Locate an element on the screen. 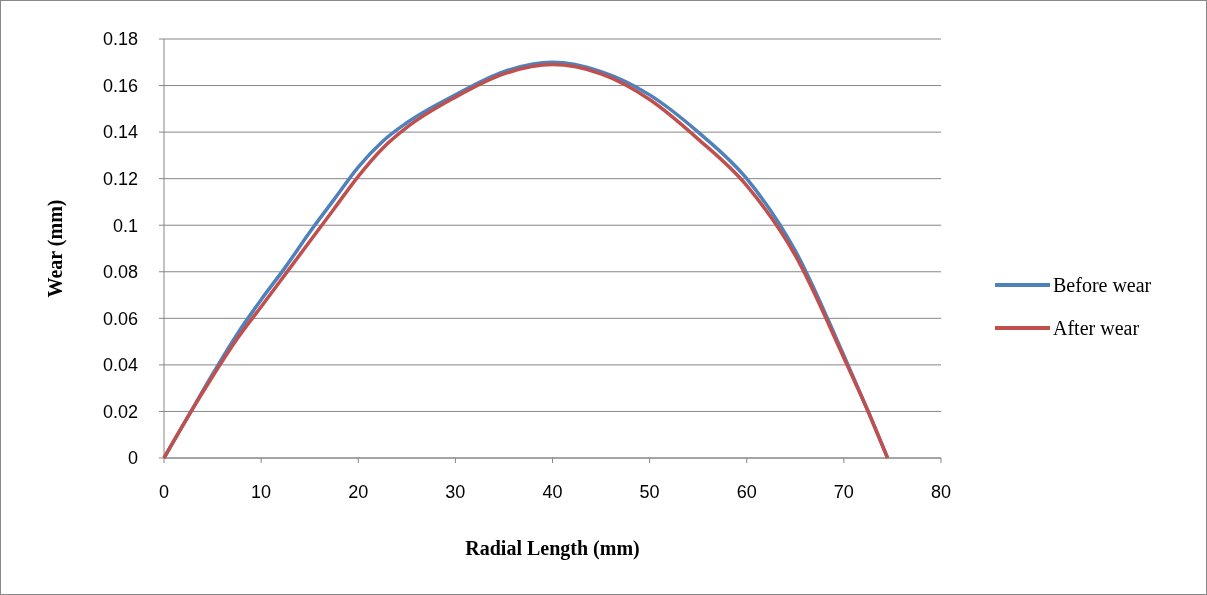  x-tick-label: 20 is located at coordinates (358, 492).